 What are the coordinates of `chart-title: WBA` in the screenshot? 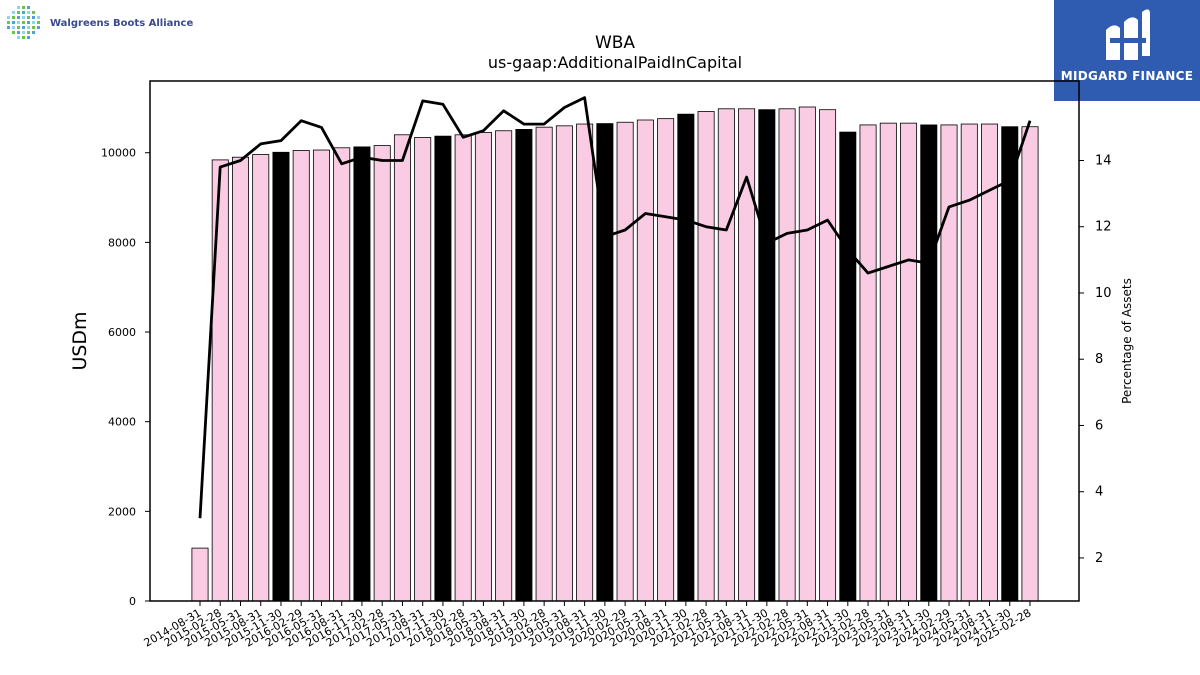 It's located at (615, 43).